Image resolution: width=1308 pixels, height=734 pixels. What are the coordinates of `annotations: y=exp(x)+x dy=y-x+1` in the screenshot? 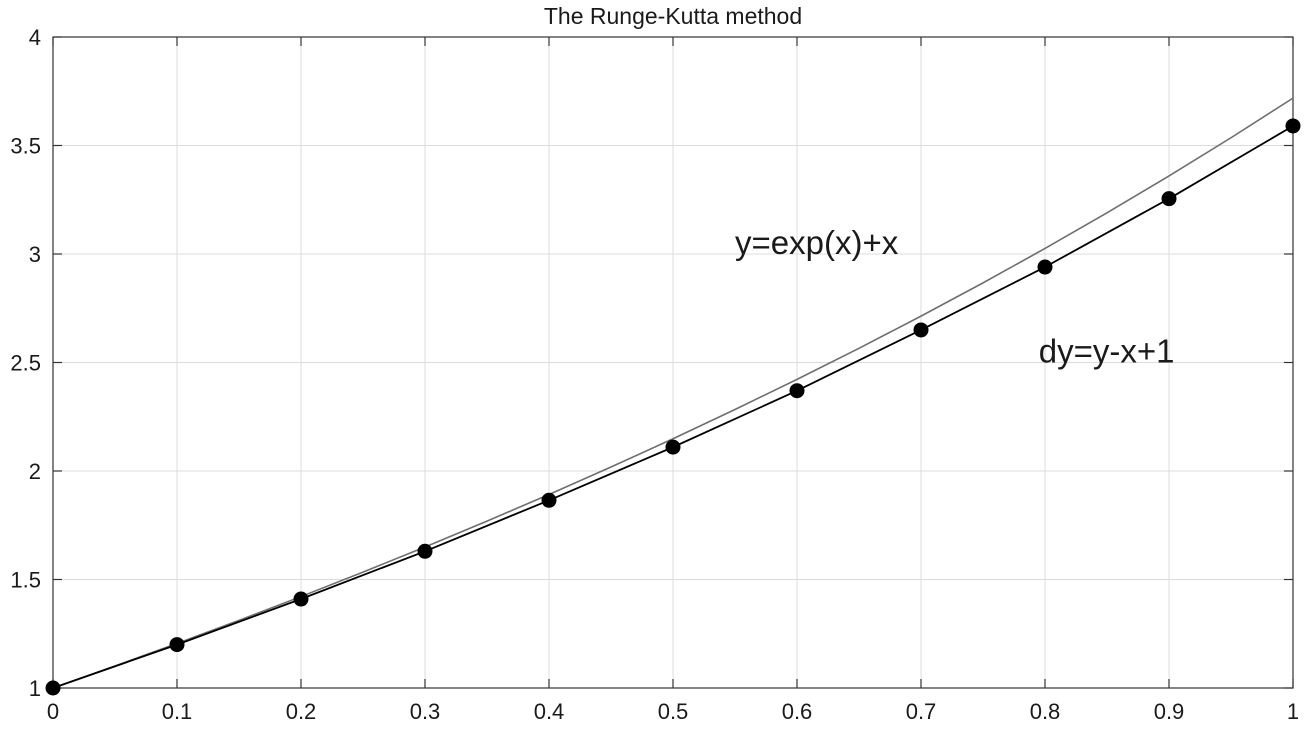 It's located at (955, 297).